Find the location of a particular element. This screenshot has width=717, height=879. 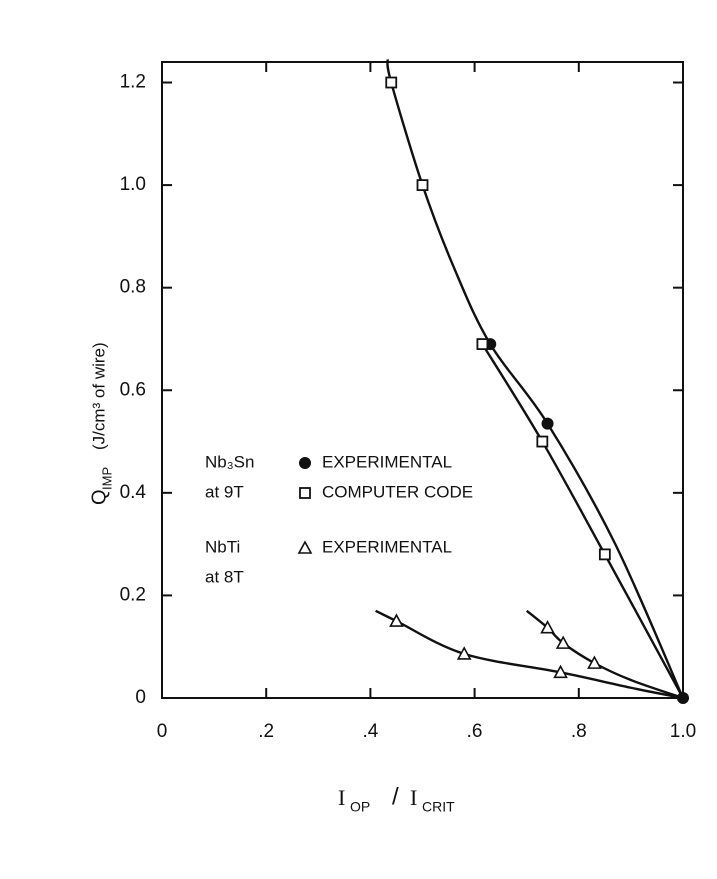

x-label-numerator-sub: OP is located at coordinates (360, 807).